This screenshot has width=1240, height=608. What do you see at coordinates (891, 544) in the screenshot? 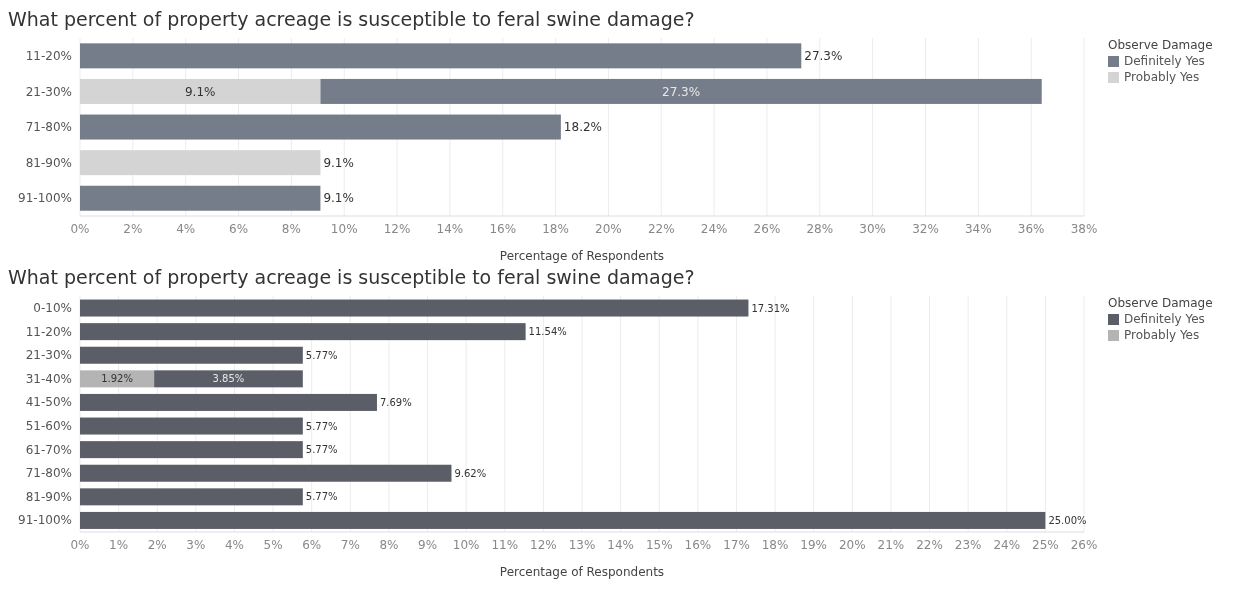
I see `x-tick-label: 21%` at bounding box center [891, 544].